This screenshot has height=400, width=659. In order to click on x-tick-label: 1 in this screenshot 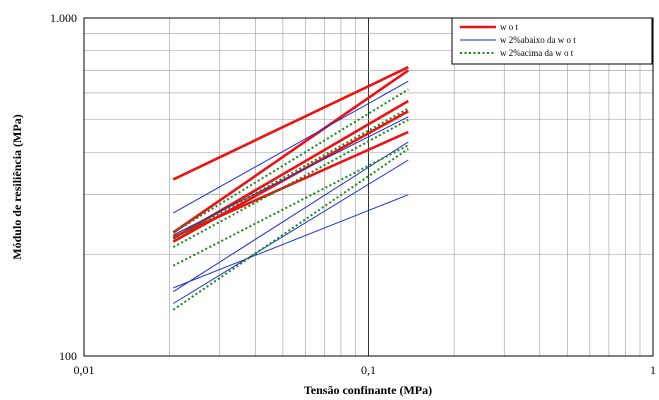, I will do `click(653, 370)`.